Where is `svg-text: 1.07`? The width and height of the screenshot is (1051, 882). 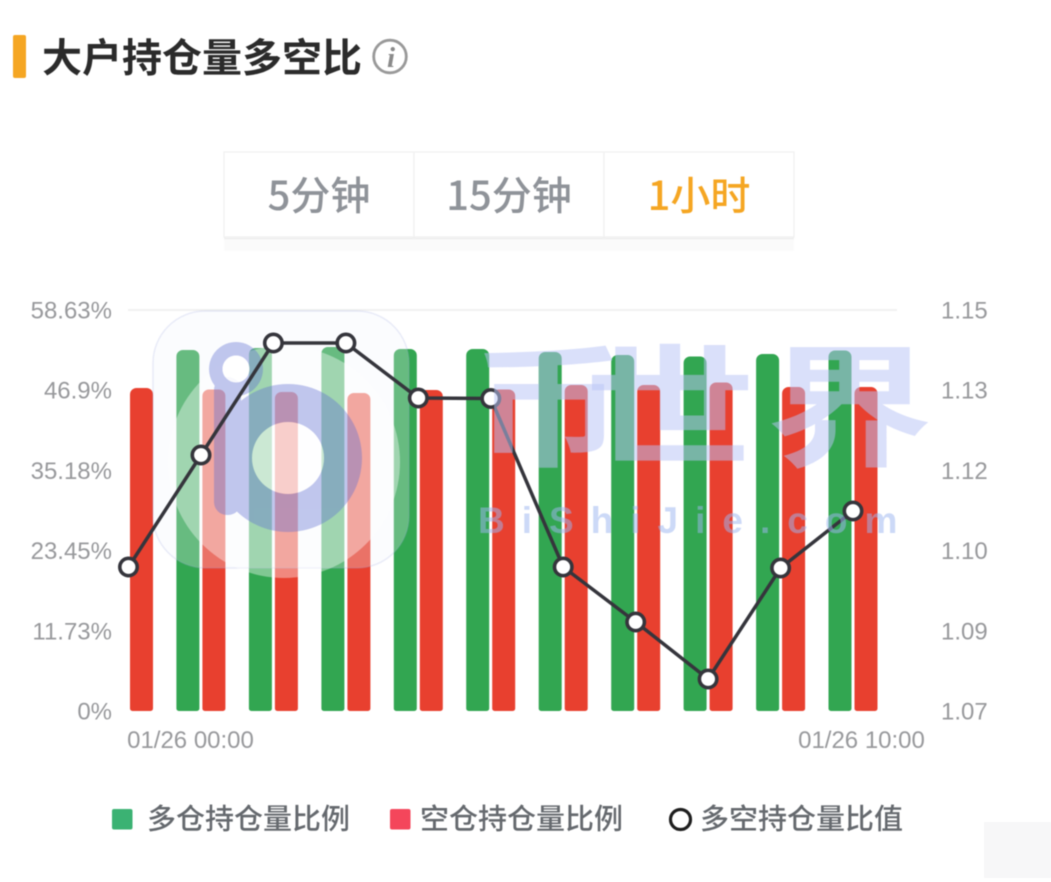
svg-text: 1.07 is located at coordinates (964, 712).